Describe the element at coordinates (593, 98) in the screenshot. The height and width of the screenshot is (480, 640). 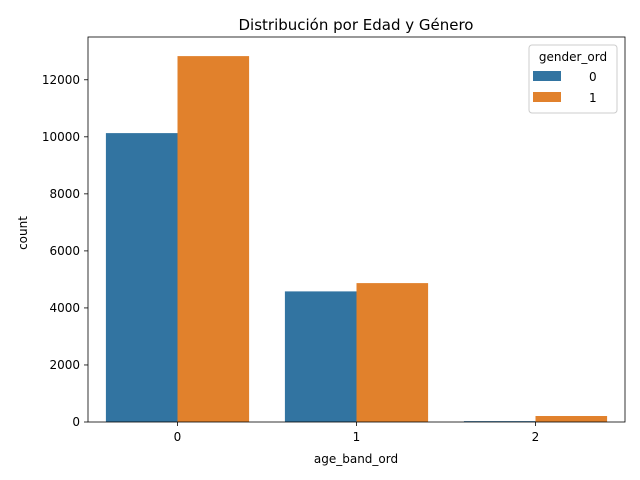
I see `legend-label-1: 1` at that location.